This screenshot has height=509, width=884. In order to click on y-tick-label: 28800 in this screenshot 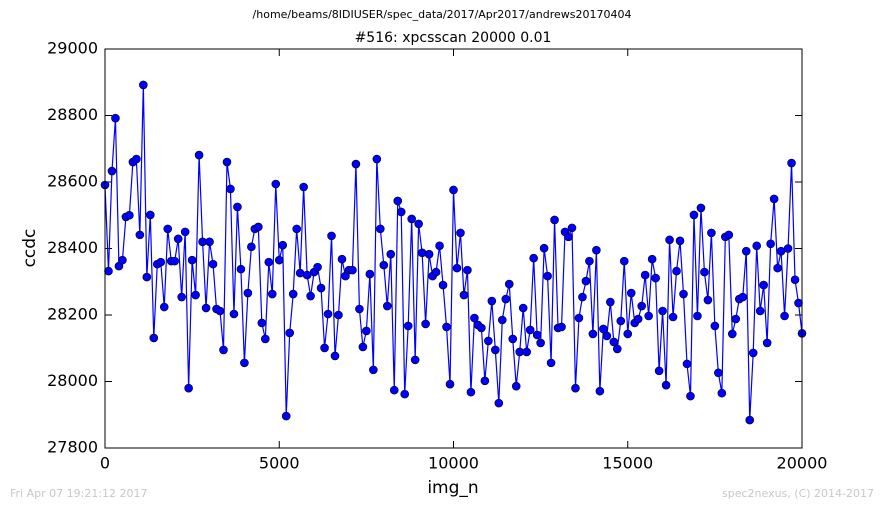, I will do `click(72, 114)`.